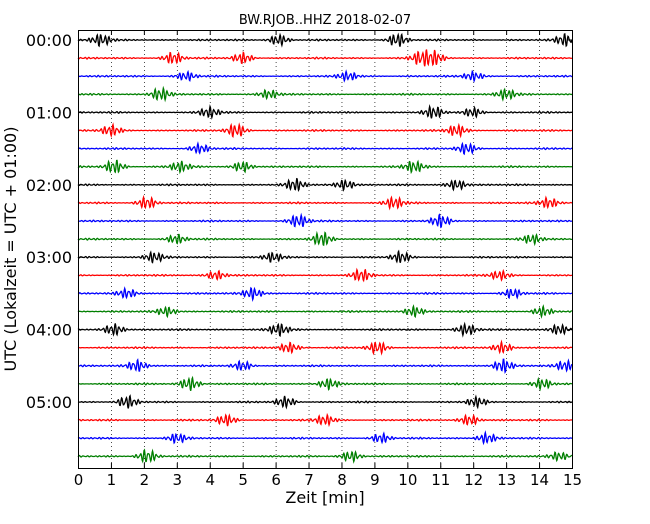 Image resolution: width=650 pixels, height=524 pixels. I want to click on x-tick-label: 7, so click(309, 480).